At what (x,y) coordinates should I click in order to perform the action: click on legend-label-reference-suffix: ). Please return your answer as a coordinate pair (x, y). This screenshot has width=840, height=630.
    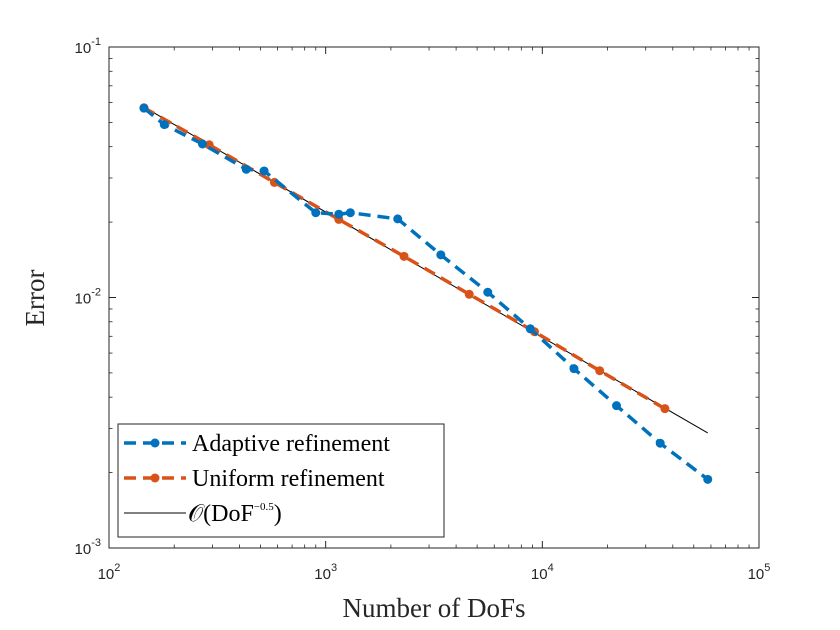
    Looking at the image, I should click on (278, 514).